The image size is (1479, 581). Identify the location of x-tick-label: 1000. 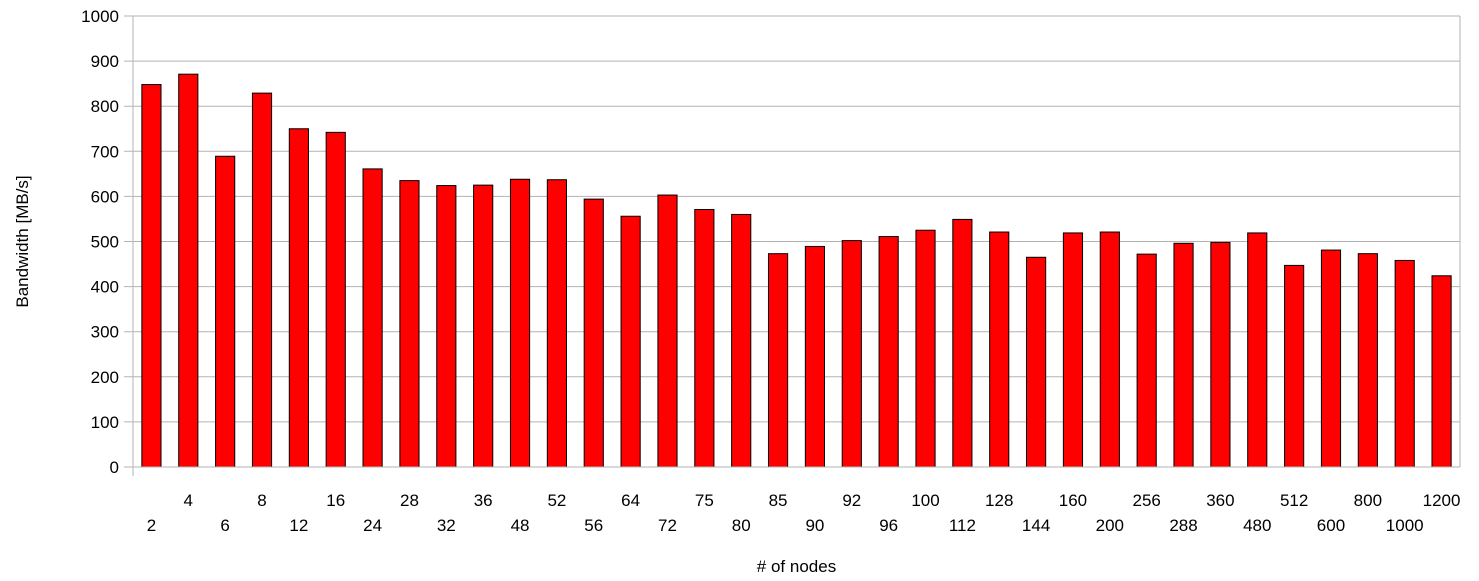
(1405, 525).